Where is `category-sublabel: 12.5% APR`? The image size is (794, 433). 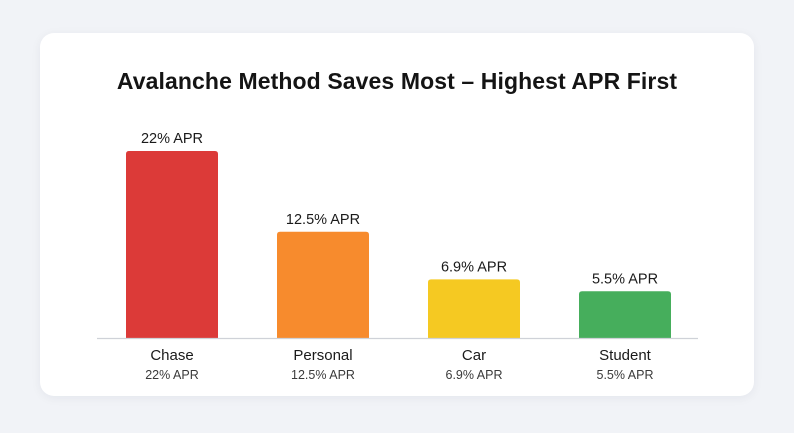 category-sublabel: 12.5% APR is located at coordinates (323, 375).